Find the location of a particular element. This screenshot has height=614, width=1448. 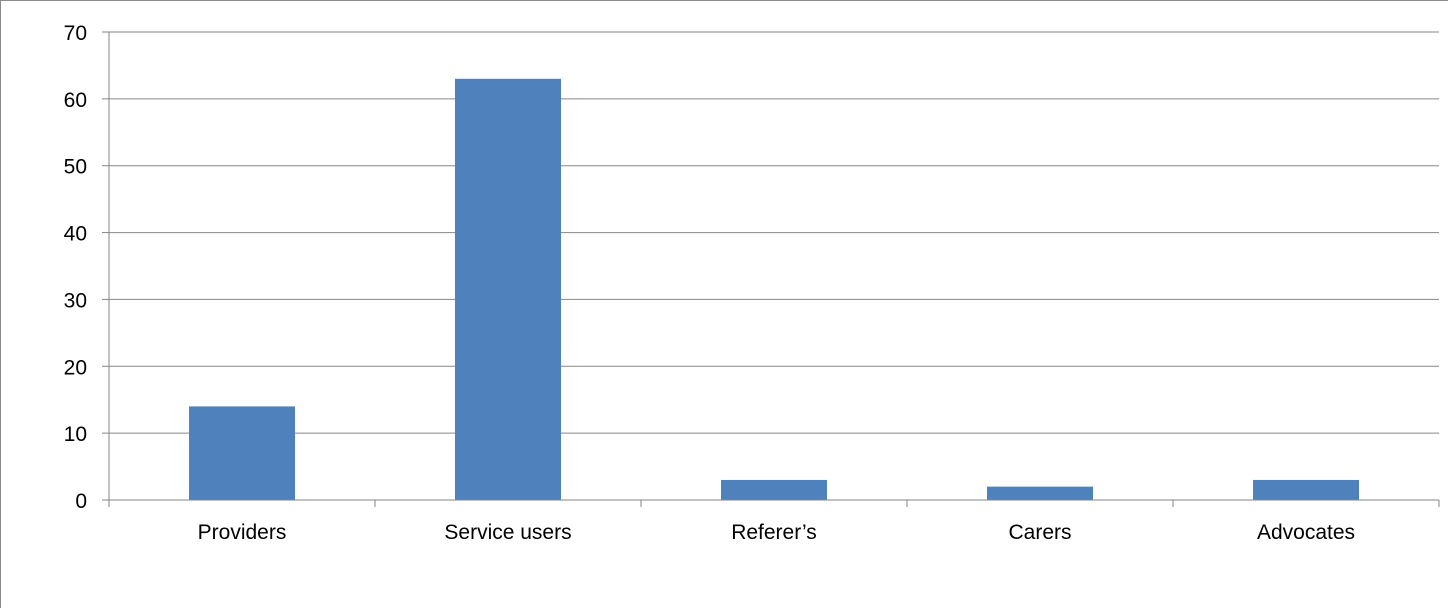

x-tick-label: Providers is located at coordinates (242, 532).